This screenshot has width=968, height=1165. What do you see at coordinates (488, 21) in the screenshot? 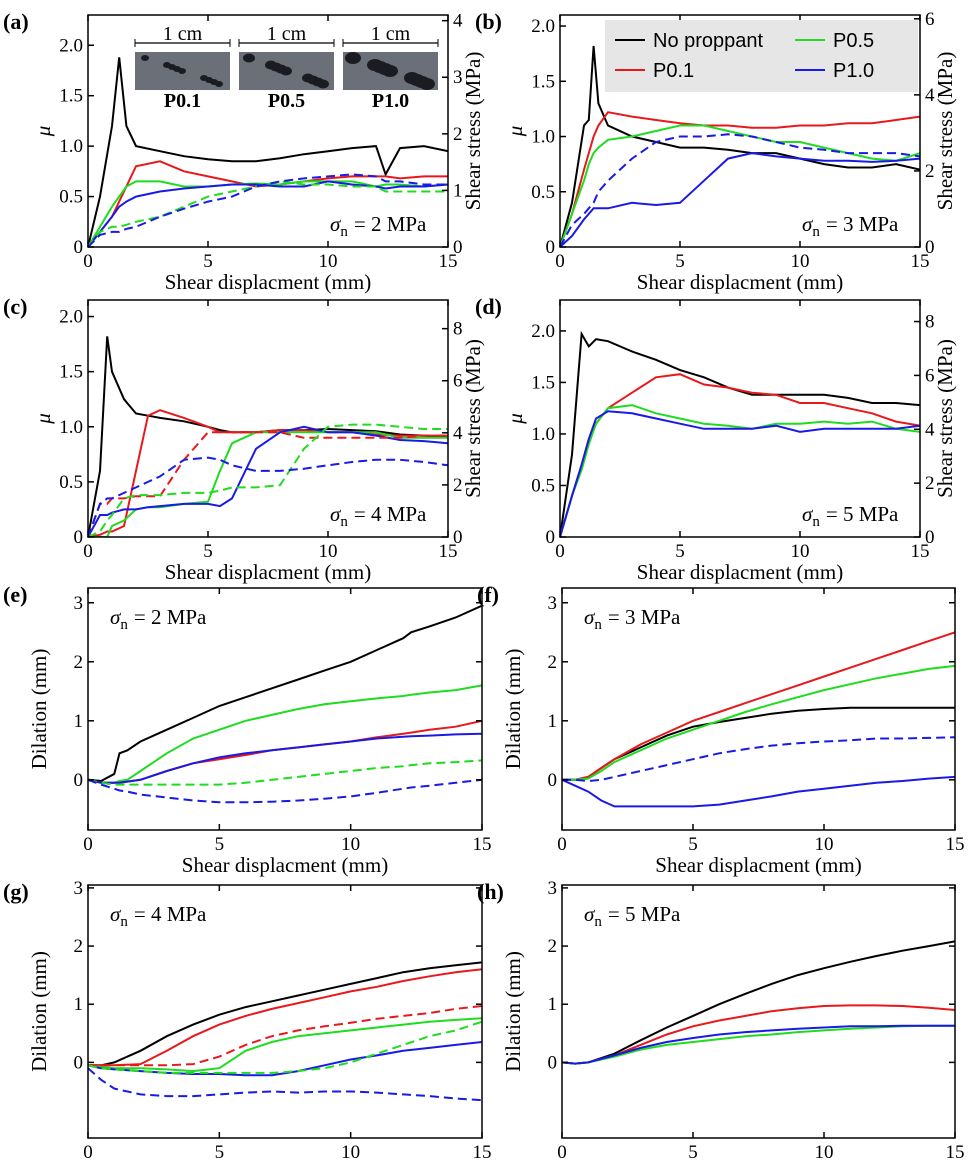
I see `panel-label: (b)` at bounding box center [488, 21].